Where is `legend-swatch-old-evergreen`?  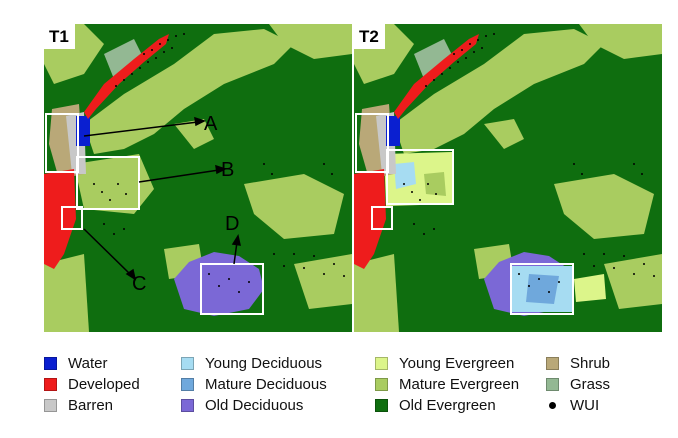 legend-swatch-old-evergreen is located at coordinates (381, 405).